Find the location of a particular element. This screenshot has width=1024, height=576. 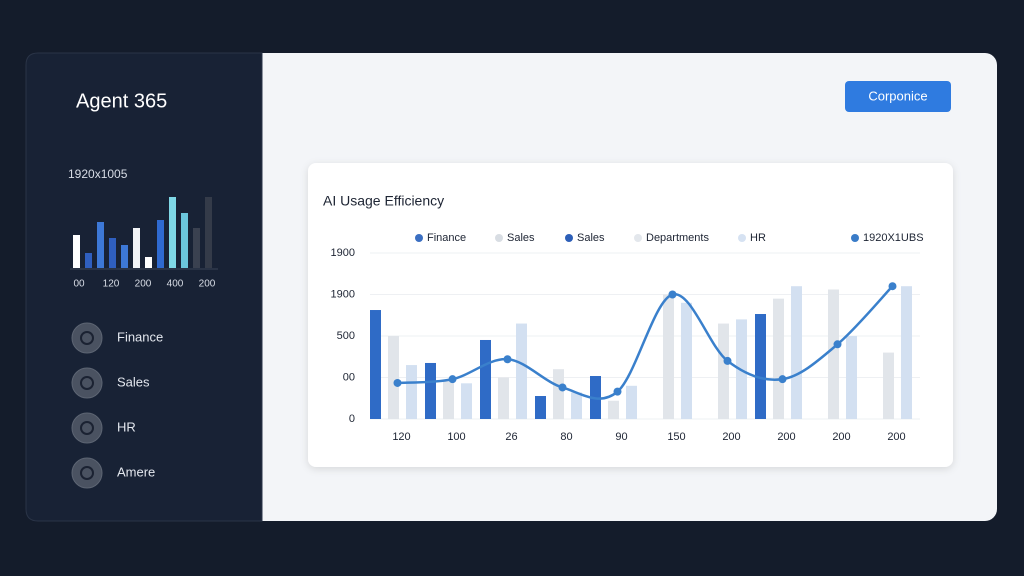

mini-label: 120 is located at coordinates (111, 284).